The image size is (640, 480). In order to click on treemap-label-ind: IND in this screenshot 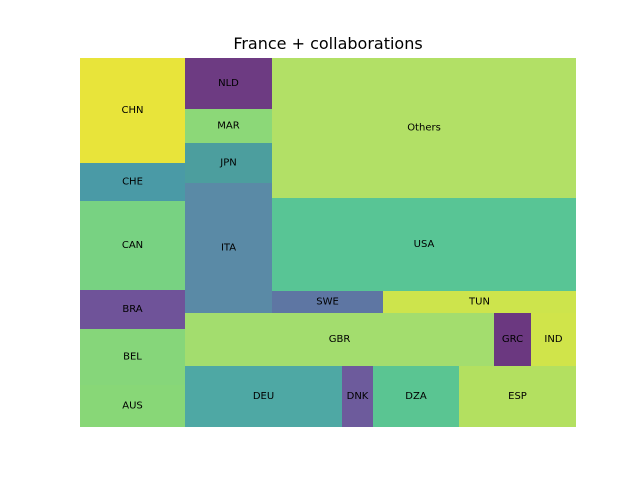, I will do `click(553, 339)`.